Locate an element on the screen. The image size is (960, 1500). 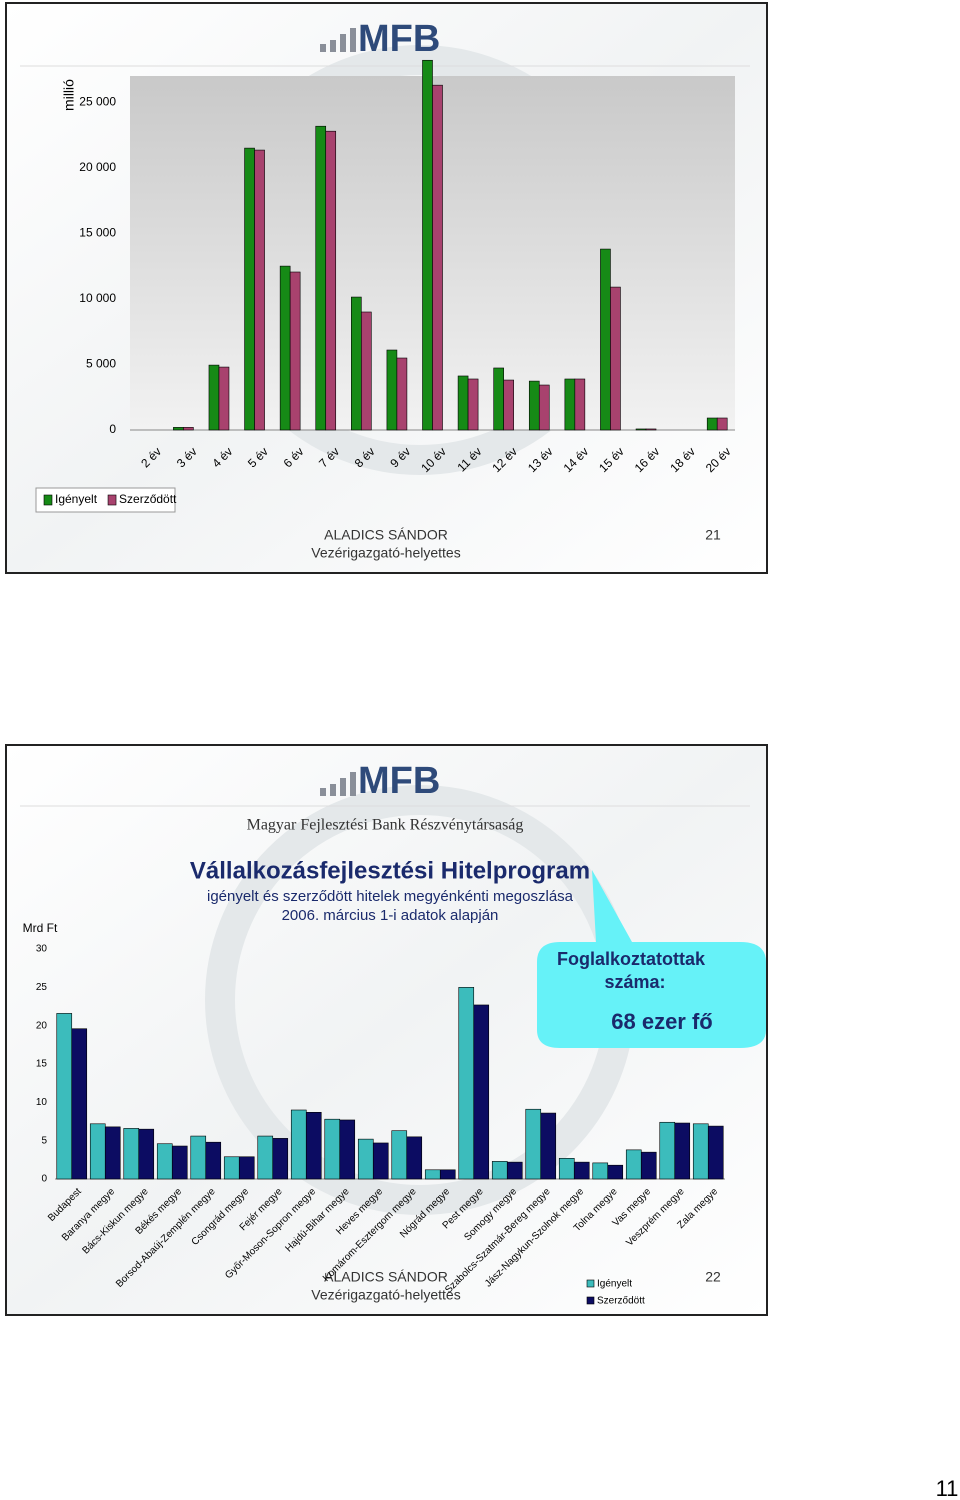
y-tick-label: 10 000 is located at coordinates (97, 298).